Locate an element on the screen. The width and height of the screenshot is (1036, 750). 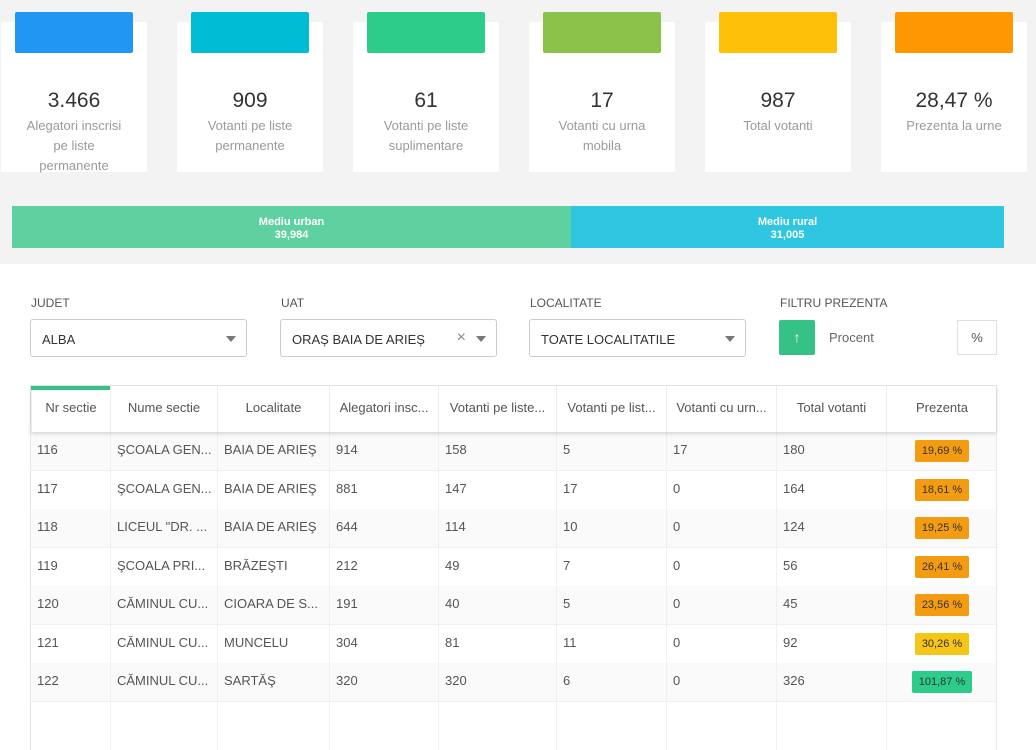
cell-vlp: 114 is located at coordinates (497, 528).